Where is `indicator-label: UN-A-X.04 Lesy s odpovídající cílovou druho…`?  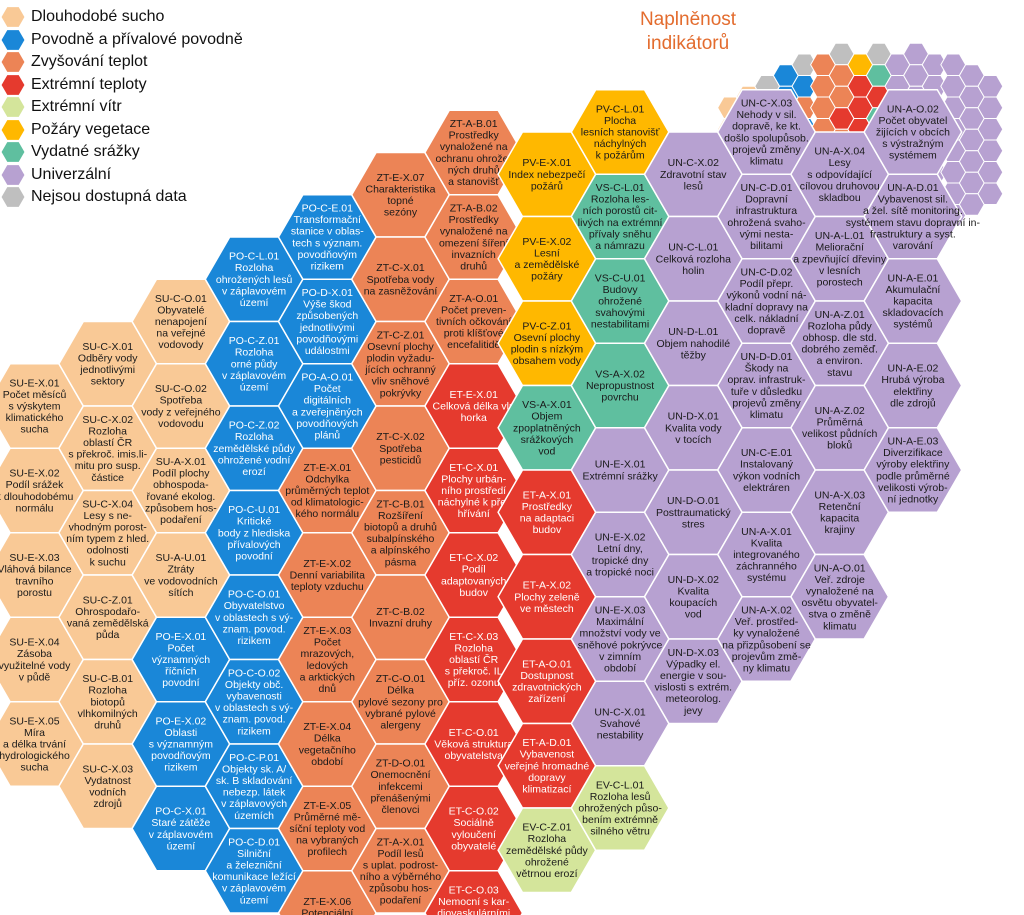
indicator-label: UN-A-X.04 Lesy s odpovídající cílovou druho… is located at coordinates (840, 175).